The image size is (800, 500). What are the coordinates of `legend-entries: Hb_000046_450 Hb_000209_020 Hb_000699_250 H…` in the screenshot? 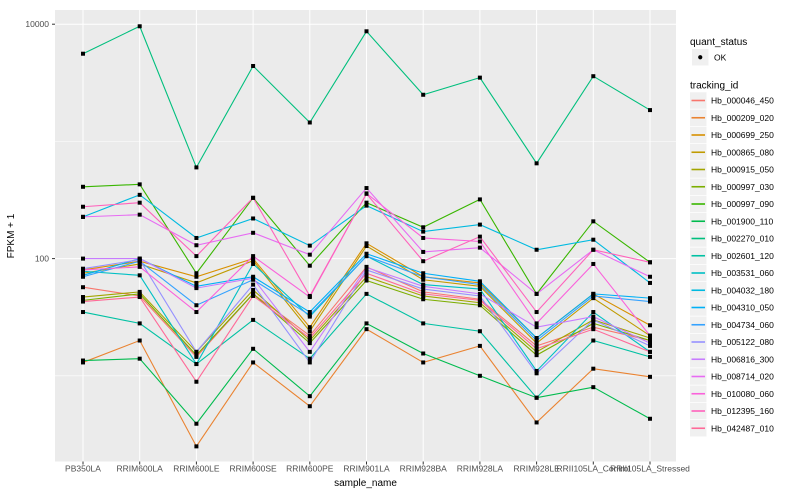 It's located at (732, 264).